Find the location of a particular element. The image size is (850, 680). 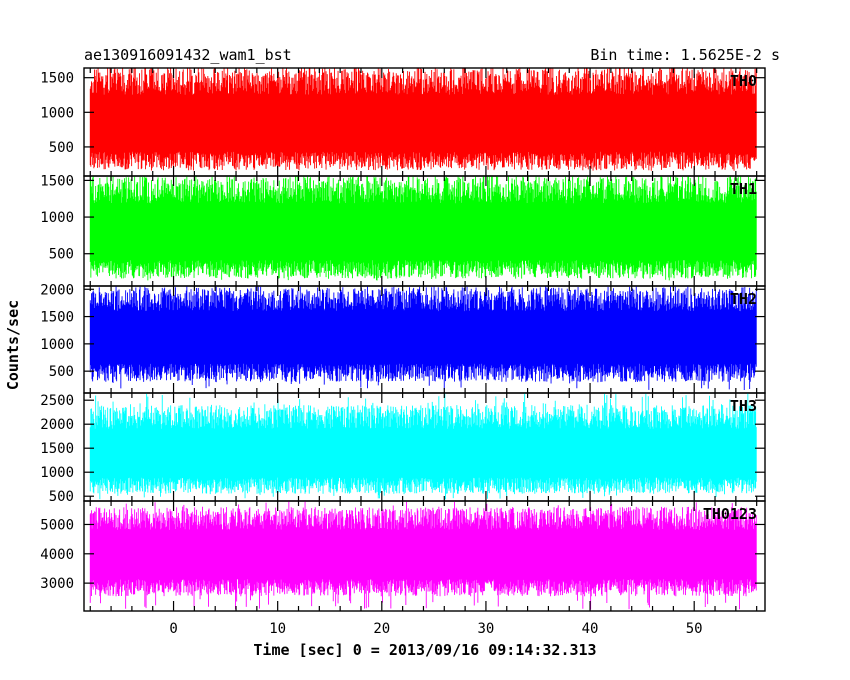

panel-th0: 500 1000 1500 TH0 is located at coordinates (403, 122).